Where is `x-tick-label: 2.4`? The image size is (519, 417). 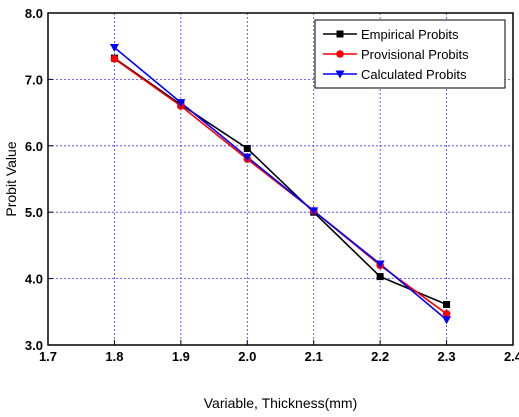 x-tick-label: 2.4 is located at coordinates (511, 356).